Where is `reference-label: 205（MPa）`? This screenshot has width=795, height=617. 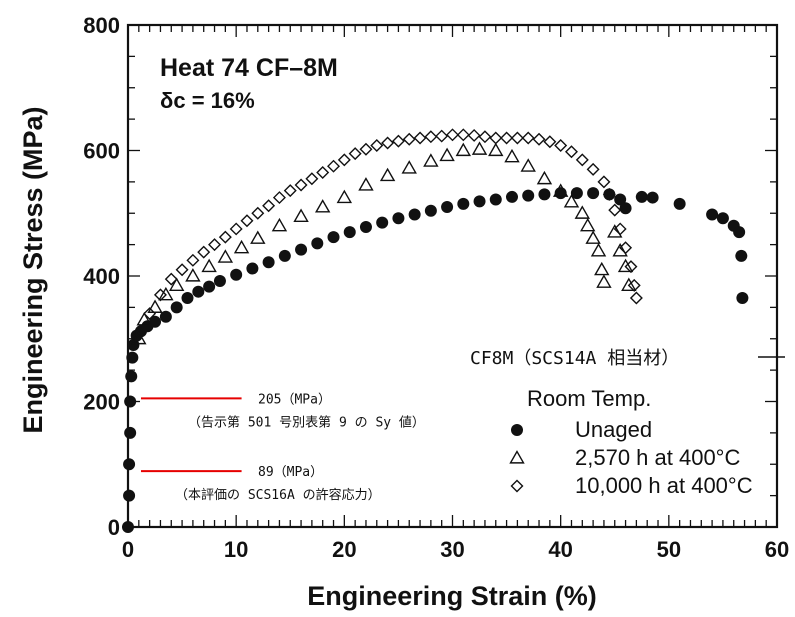
reference-label: 205（MPa） is located at coordinates (294, 399).